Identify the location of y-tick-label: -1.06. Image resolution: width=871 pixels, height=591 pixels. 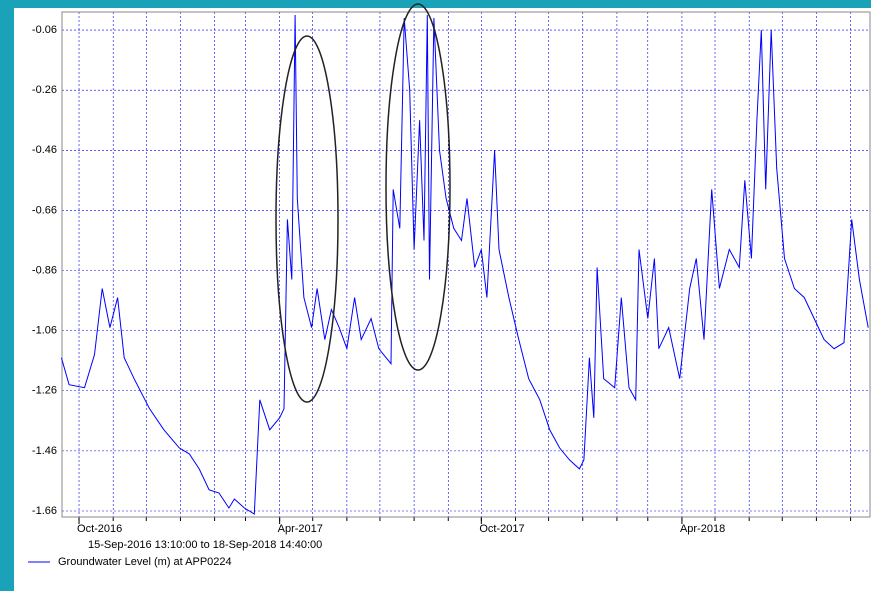
(44, 331).